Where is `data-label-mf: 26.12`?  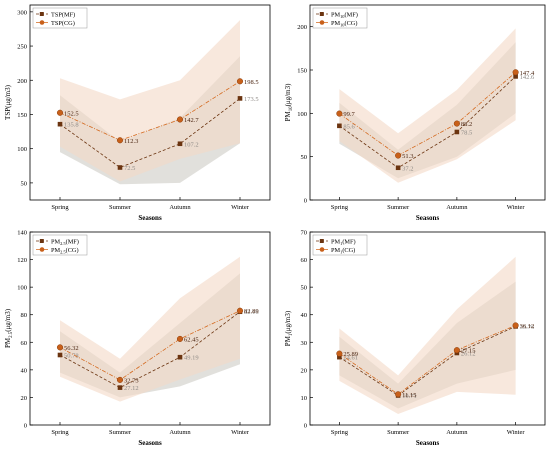
data-label-mf: 26.12 is located at coordinates (468, 353).